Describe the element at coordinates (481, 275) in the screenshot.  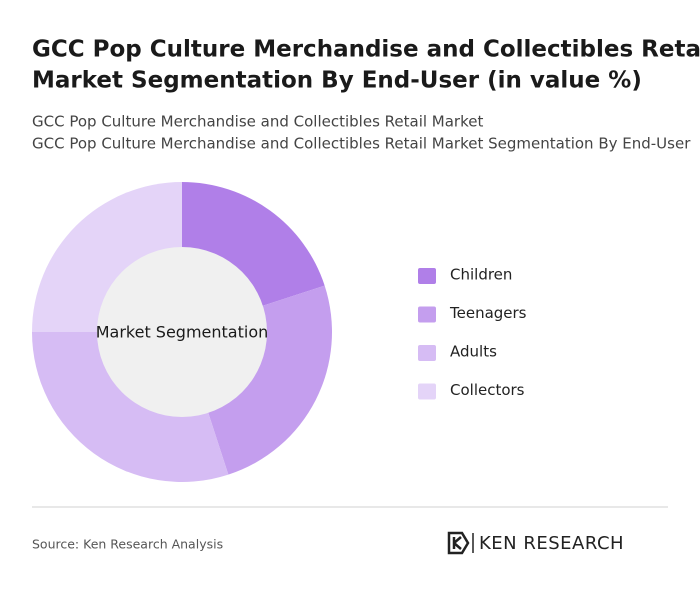
I see `legend-label: Children` at that location.